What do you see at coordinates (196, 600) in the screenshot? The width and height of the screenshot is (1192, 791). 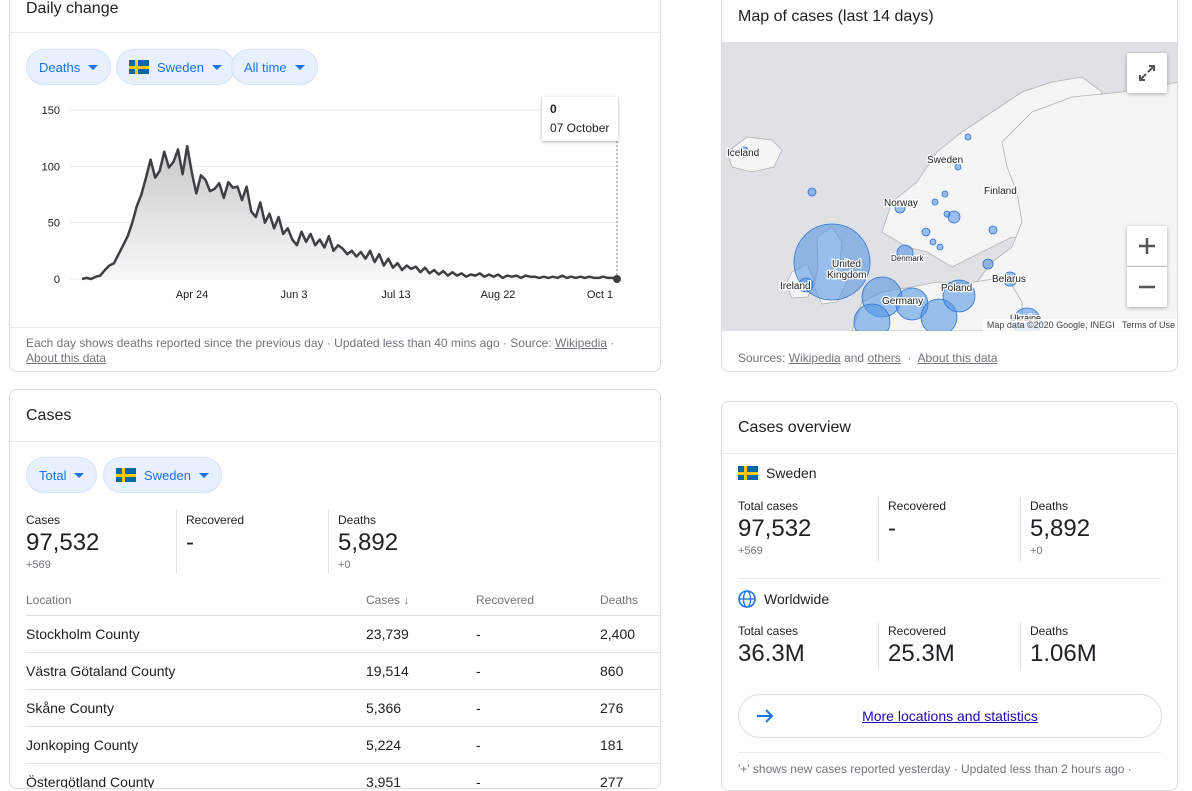 I see `location-header: Location` at bounding box center [196, 600].